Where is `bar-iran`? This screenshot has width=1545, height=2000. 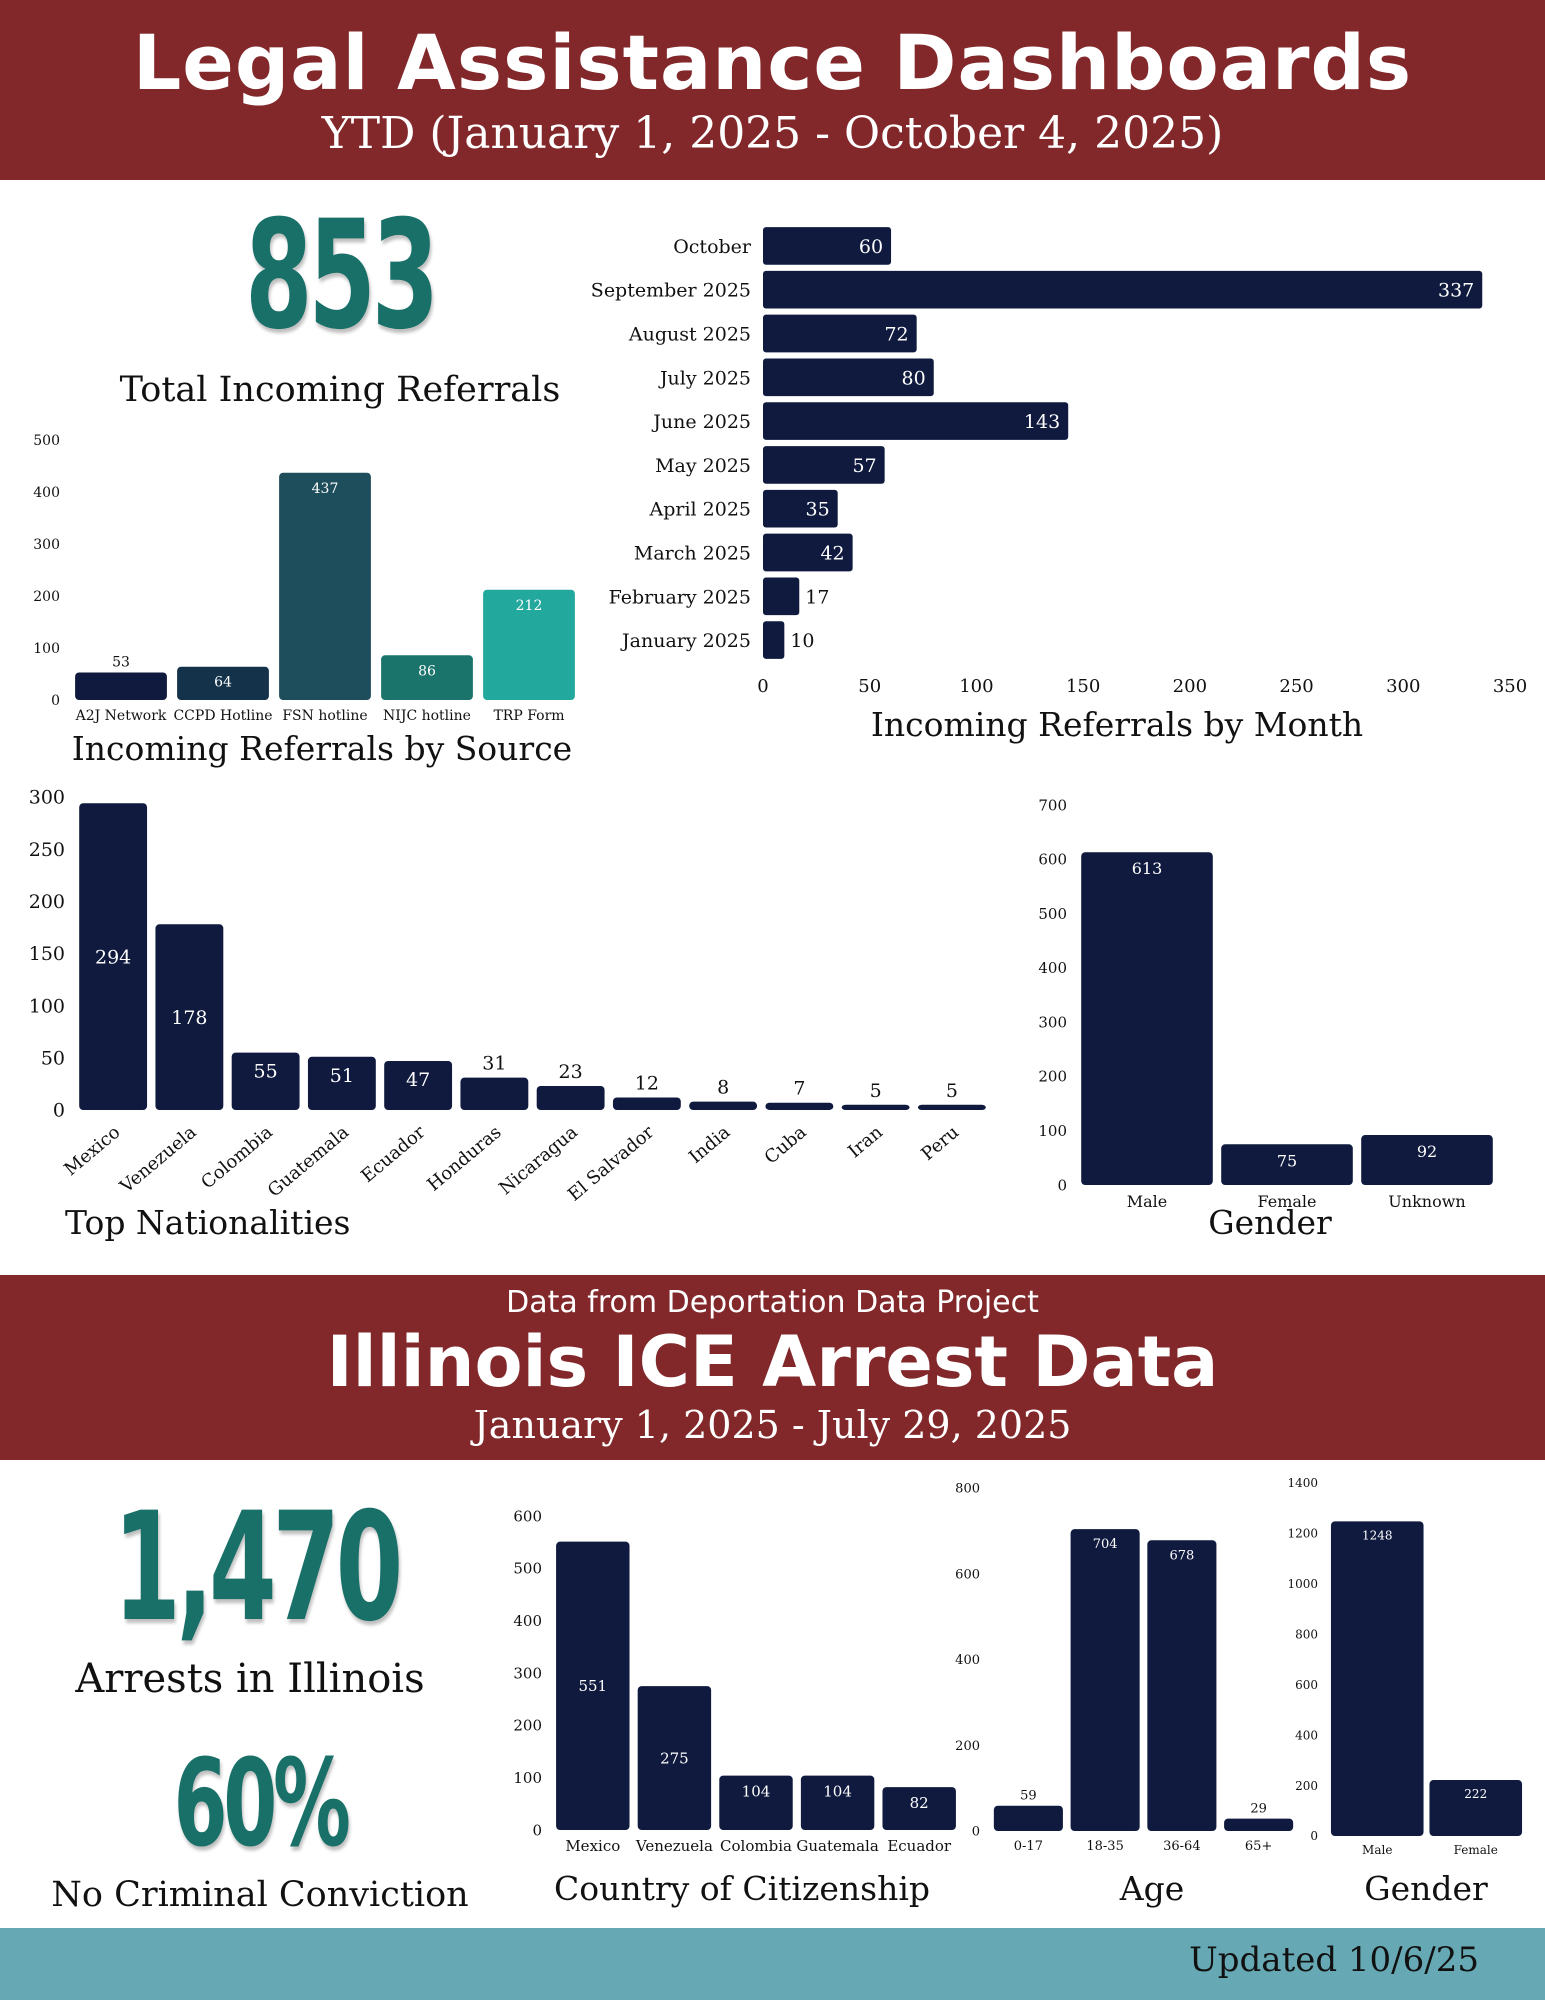 bar-iran is located at coordinates (875, 1107).